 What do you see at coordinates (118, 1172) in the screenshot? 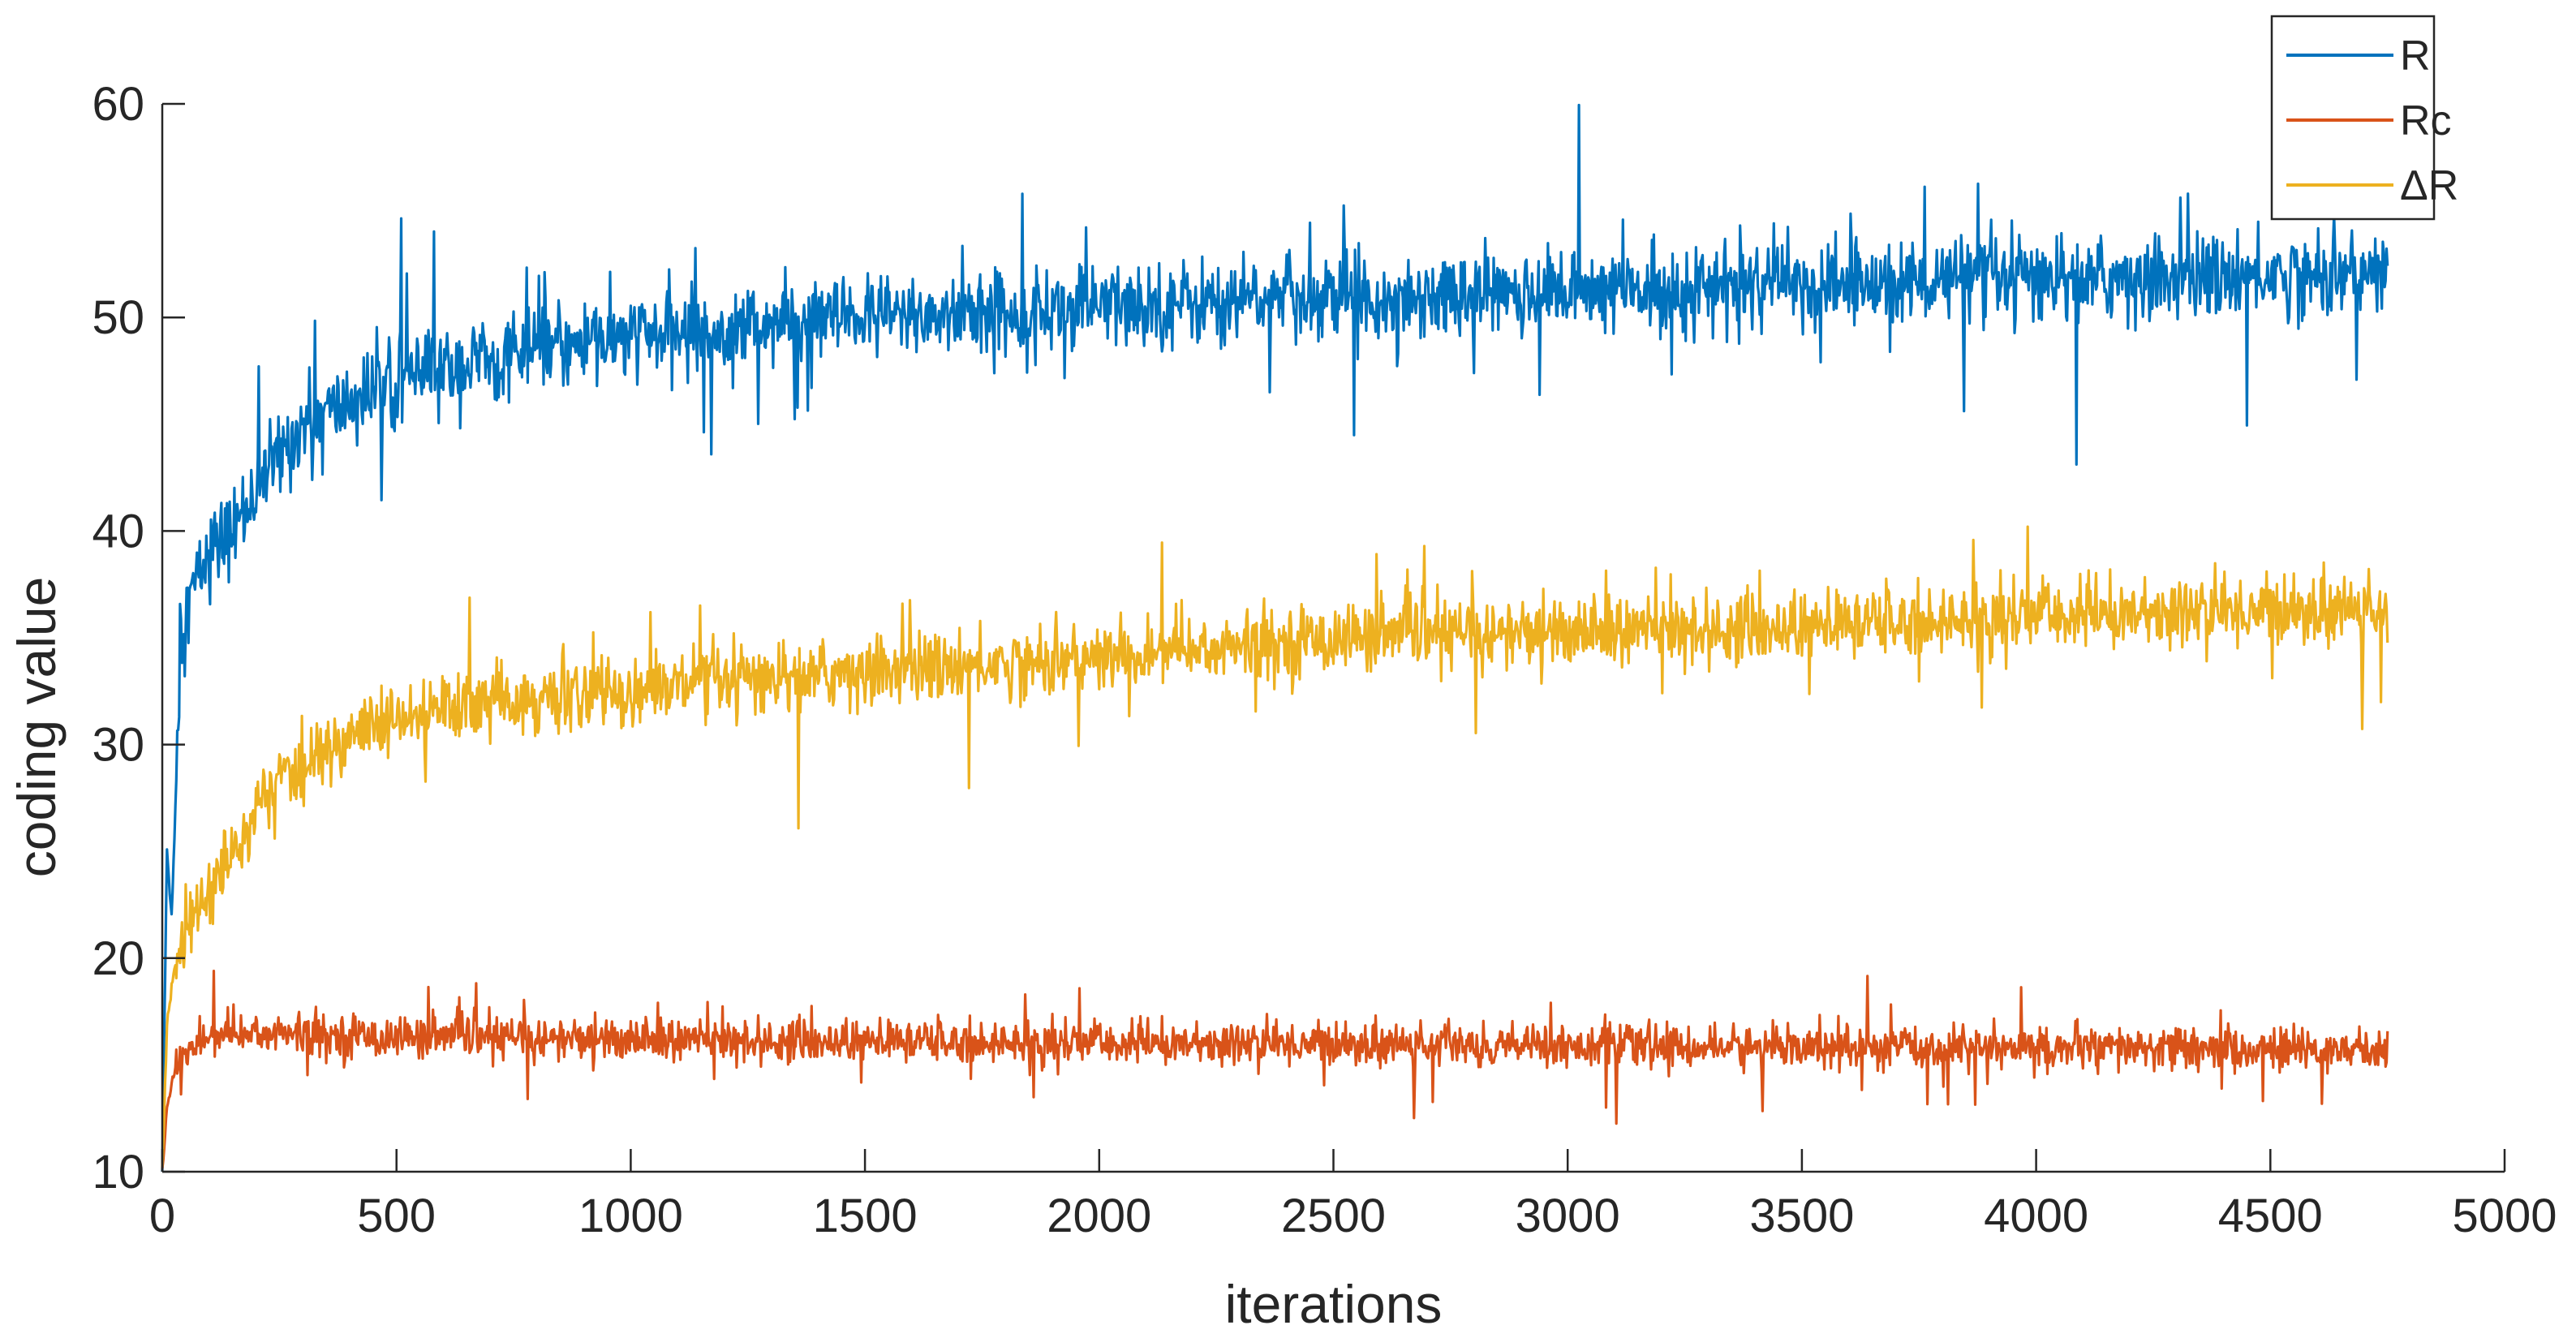
I see `y-tick-label: 10` at bounding box center [118, 1172].